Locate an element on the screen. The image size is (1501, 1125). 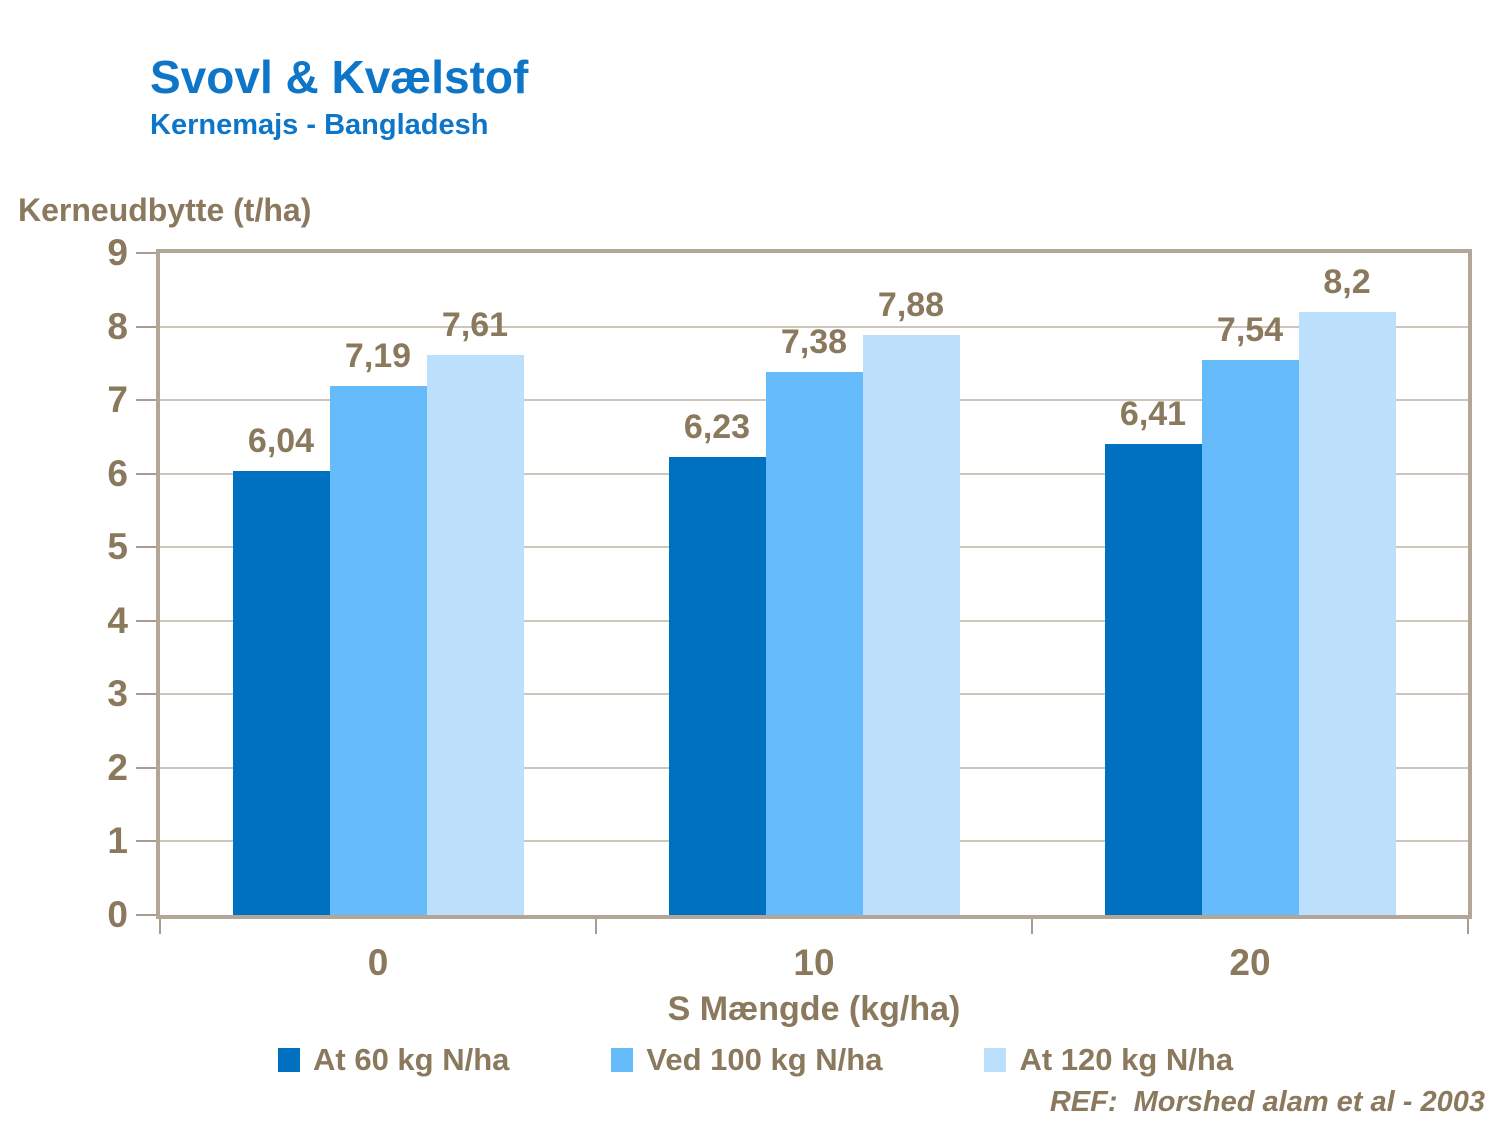
y-tick-label: 5 is located at coordinates (117, 547).